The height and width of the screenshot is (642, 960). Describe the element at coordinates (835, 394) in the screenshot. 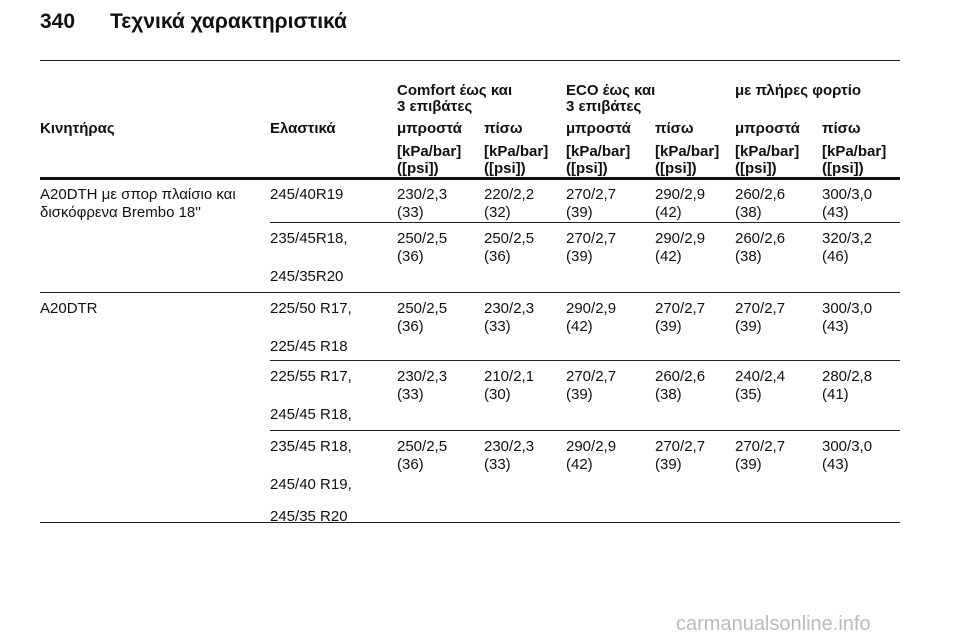

I see `pressure: (41)` at that location.